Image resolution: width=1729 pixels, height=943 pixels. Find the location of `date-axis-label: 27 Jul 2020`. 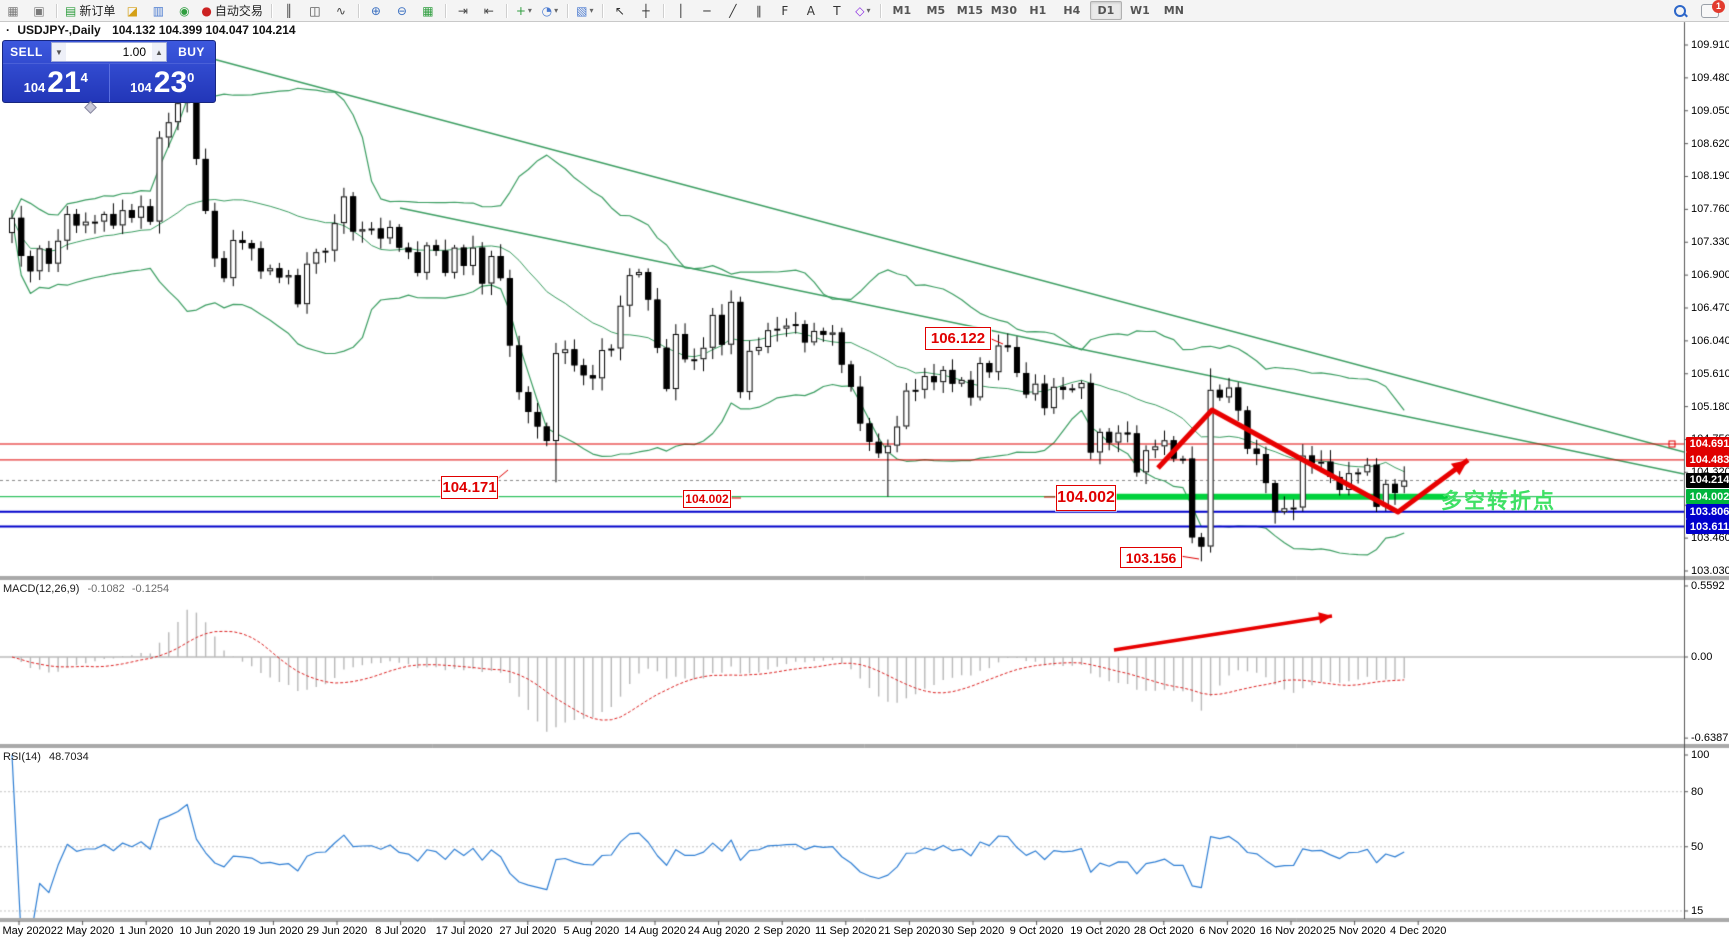

date-axis-label: 27 Jul 2020 is located at coordinates (528, 931).